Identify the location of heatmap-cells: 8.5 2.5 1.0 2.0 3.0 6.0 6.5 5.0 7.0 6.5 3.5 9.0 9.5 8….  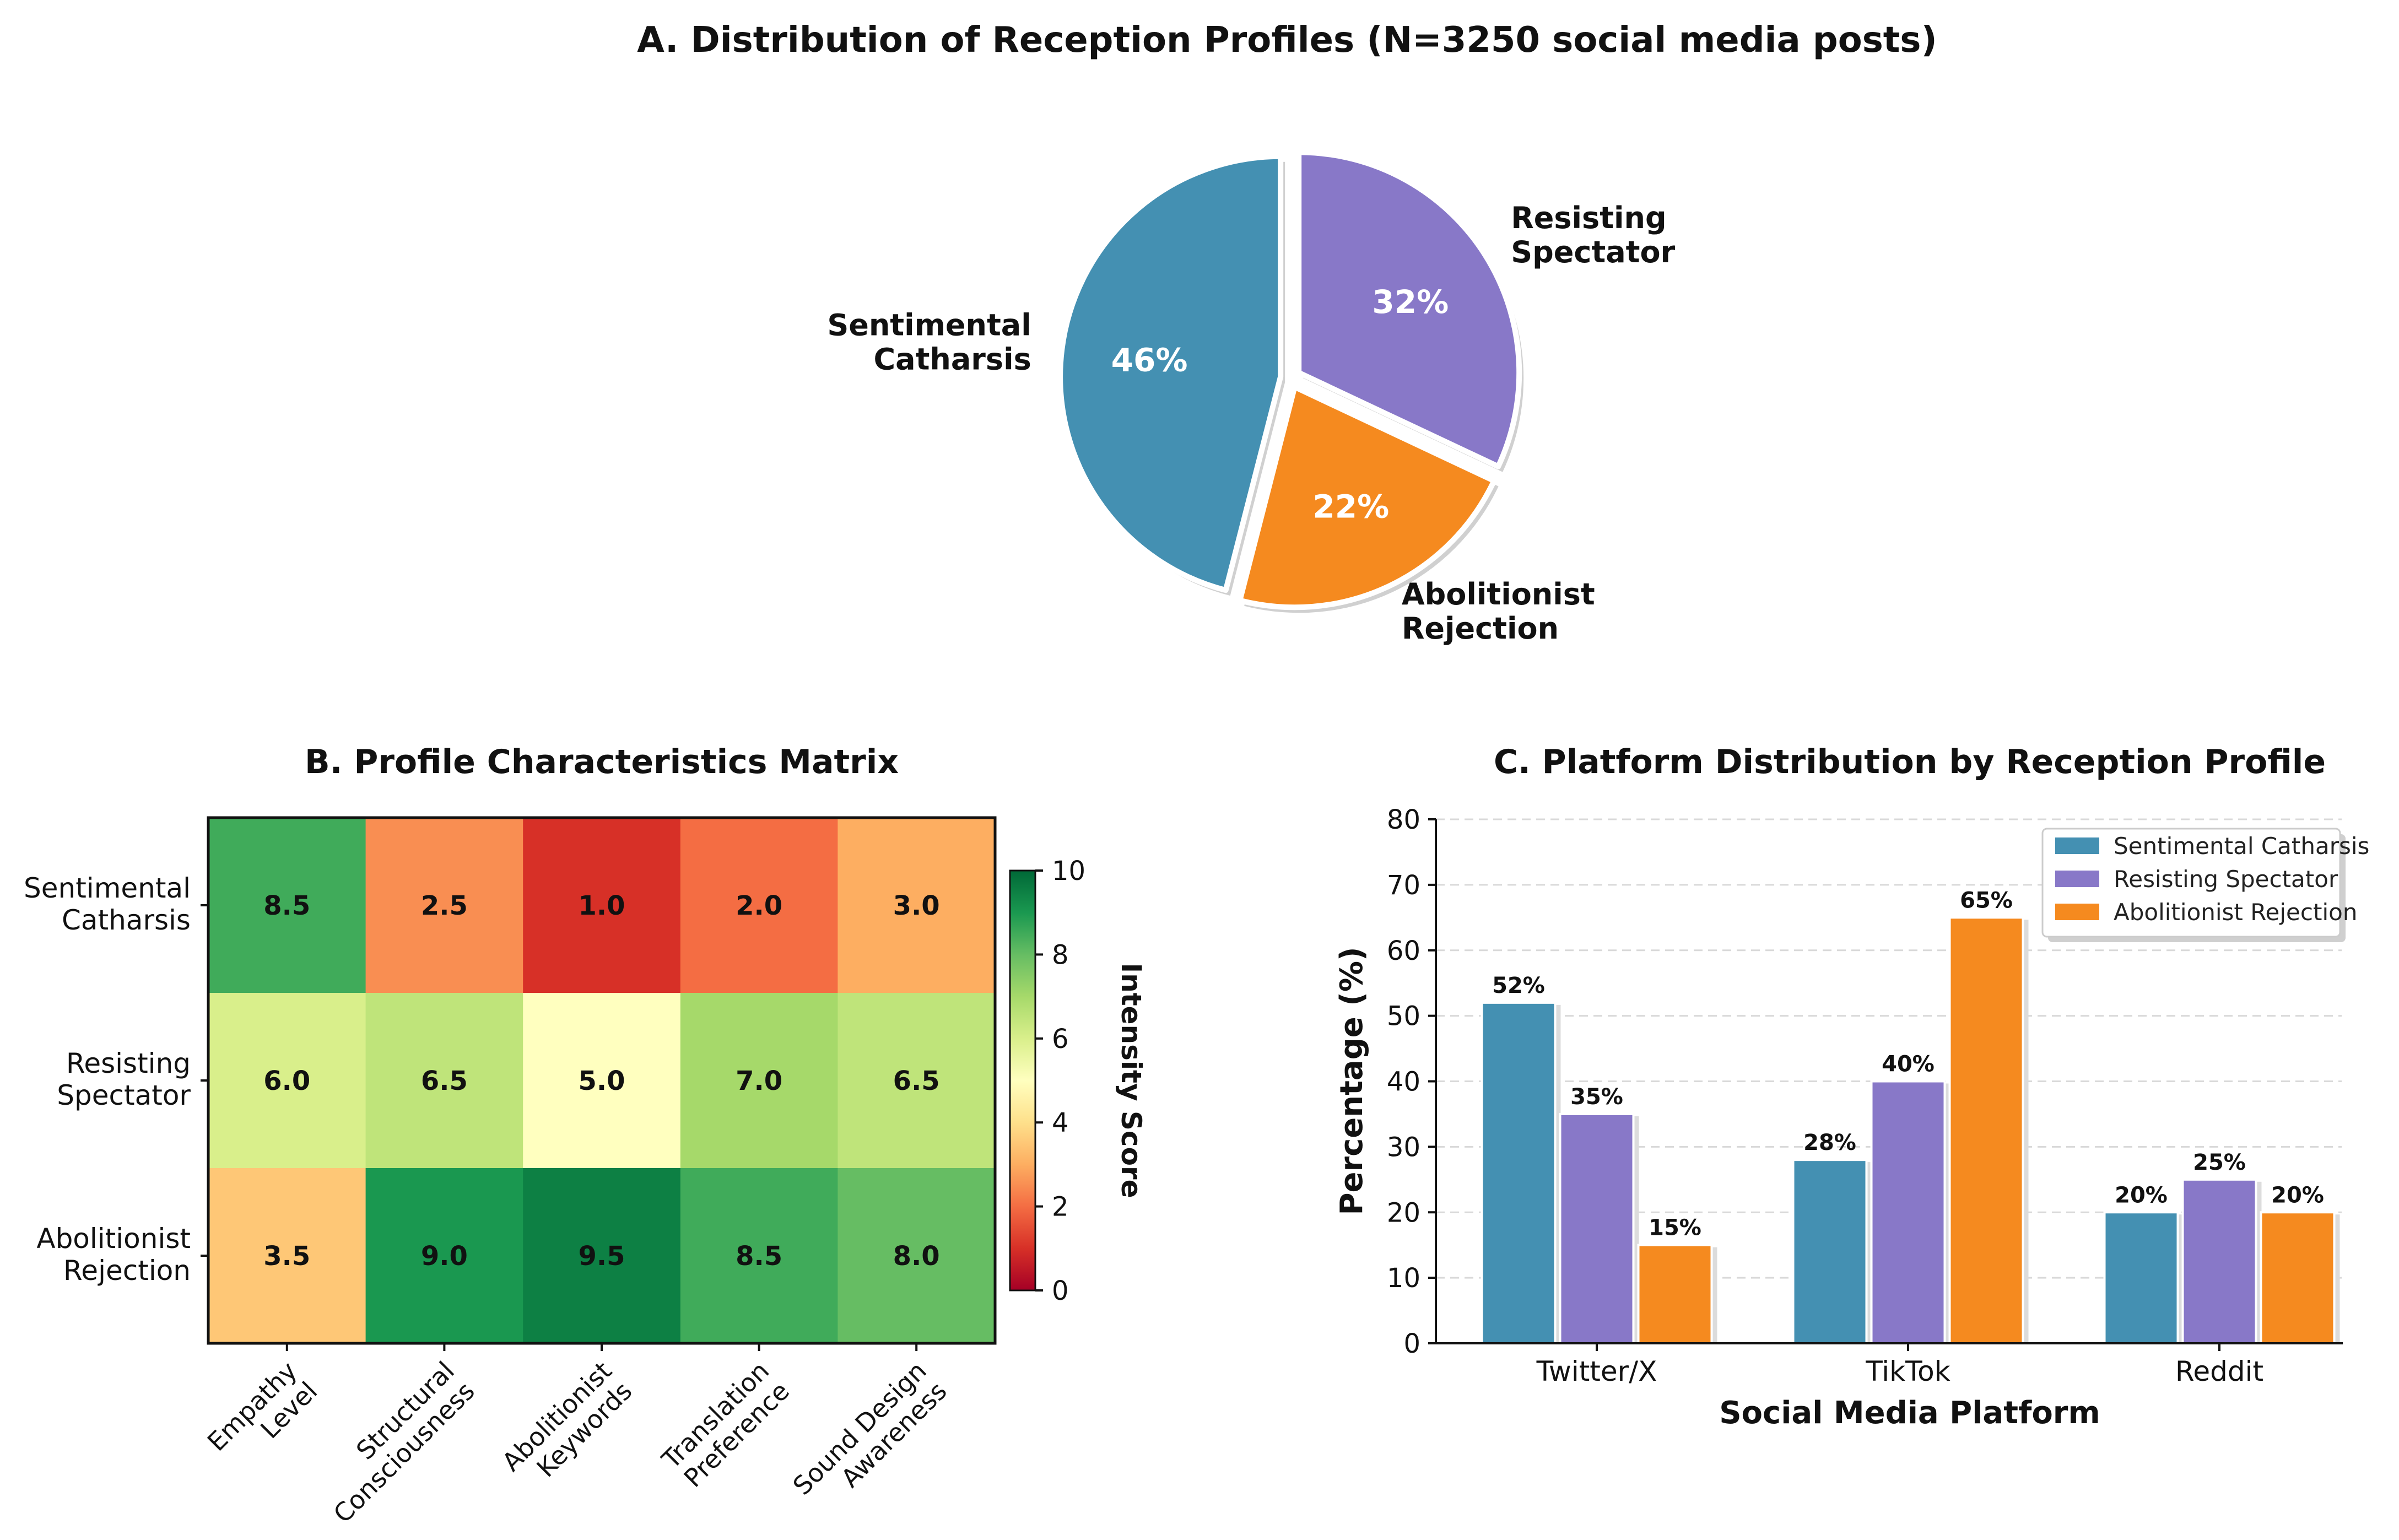
(602, 1081).